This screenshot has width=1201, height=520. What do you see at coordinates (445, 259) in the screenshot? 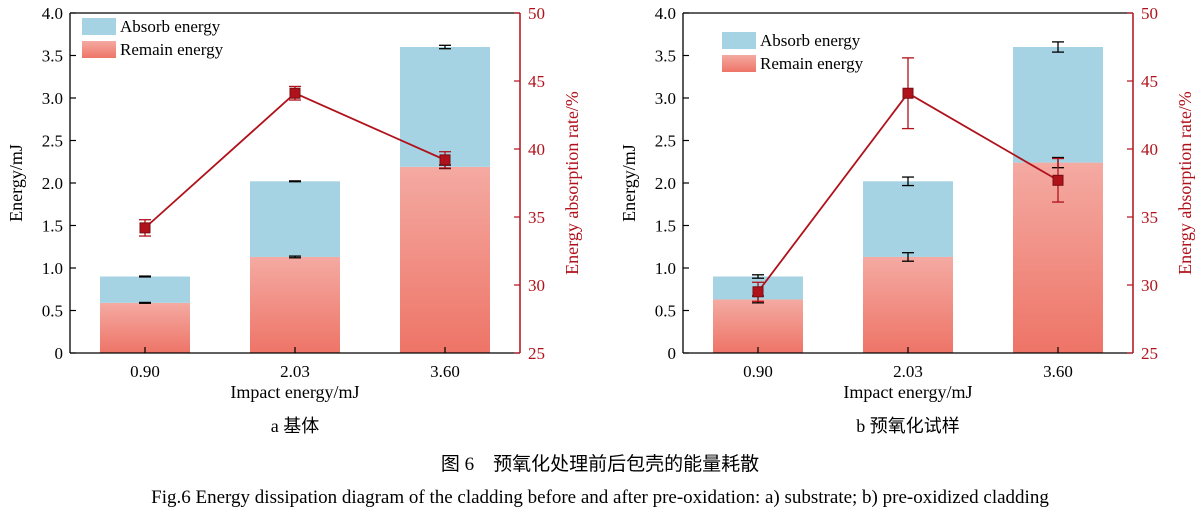
I see `bar-remain-3.60` at bounding box center [445, 259].